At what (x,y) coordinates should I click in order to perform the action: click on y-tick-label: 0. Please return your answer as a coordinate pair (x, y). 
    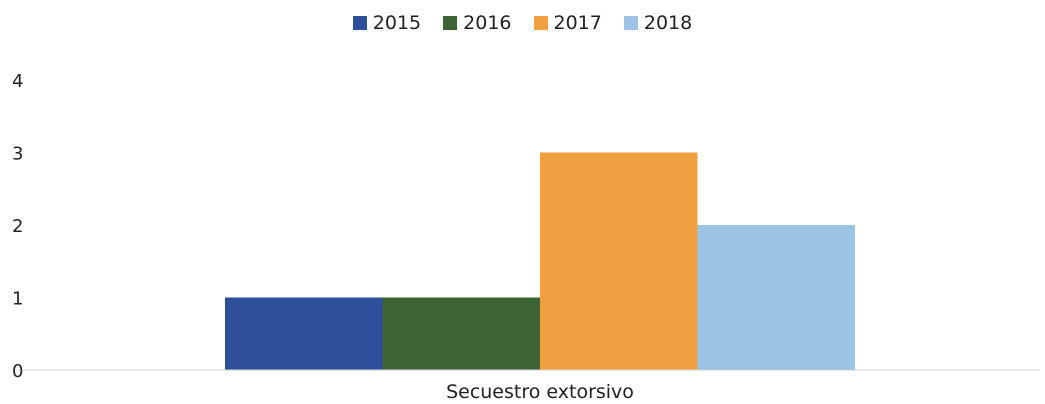
    Looking at the image, I should click on (17, 371).